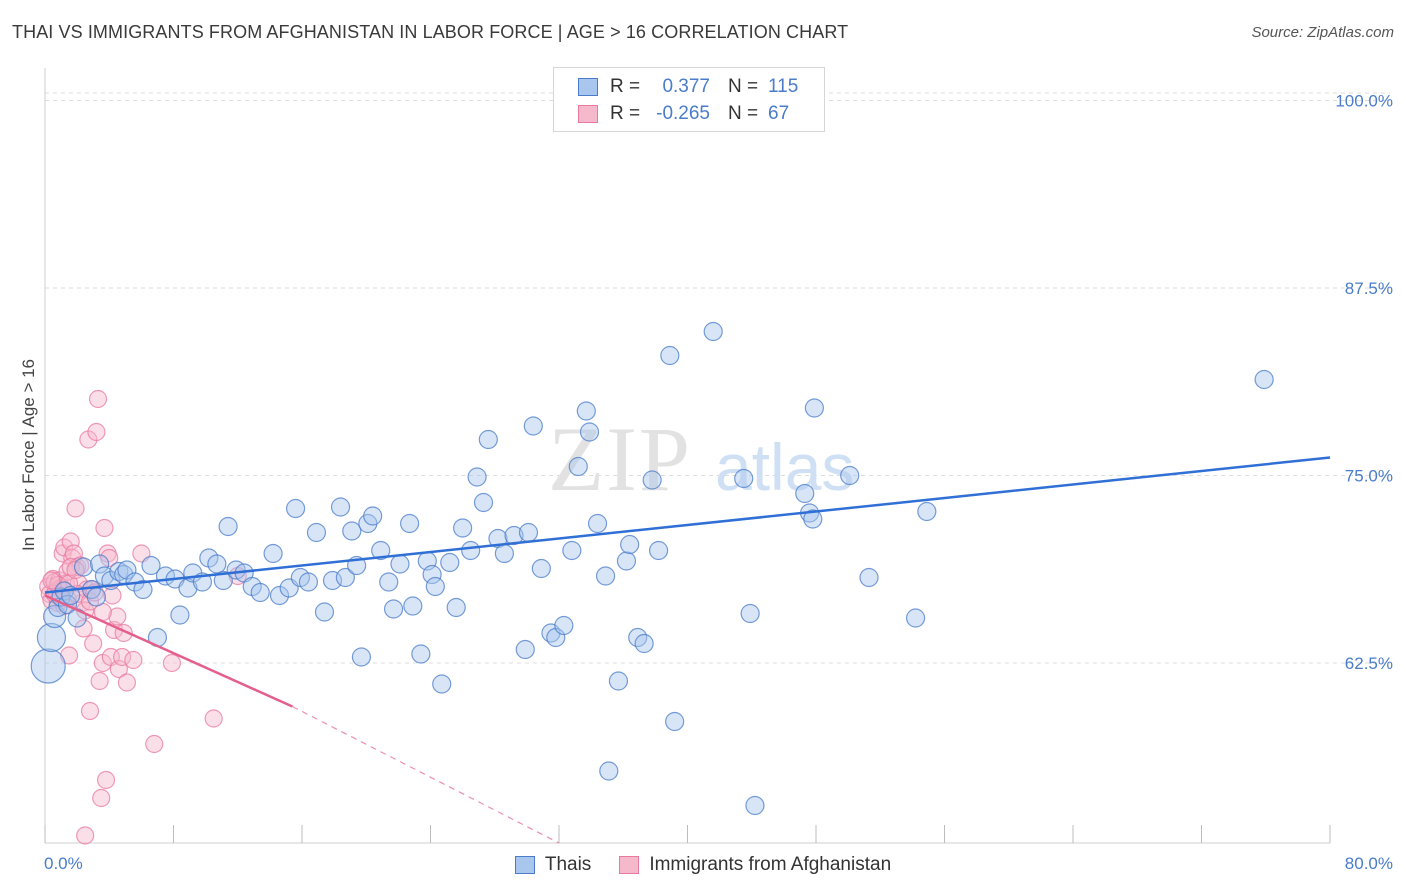  I want to click on x-tick-label: 0.0%, so click(63, 863).